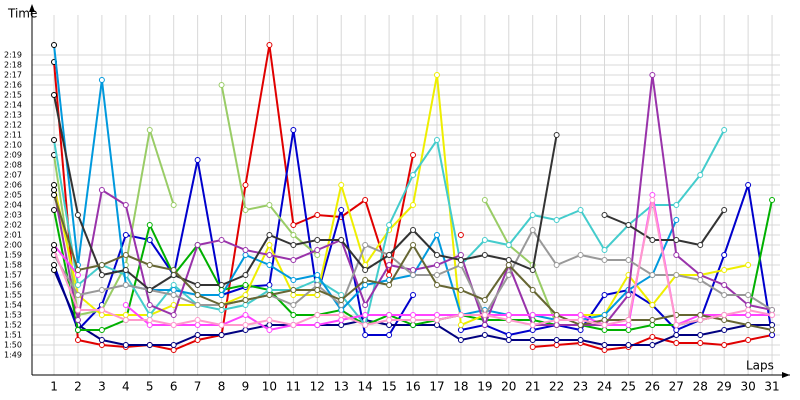  I want to click on x-tick-label: 9, so click(246, 387).